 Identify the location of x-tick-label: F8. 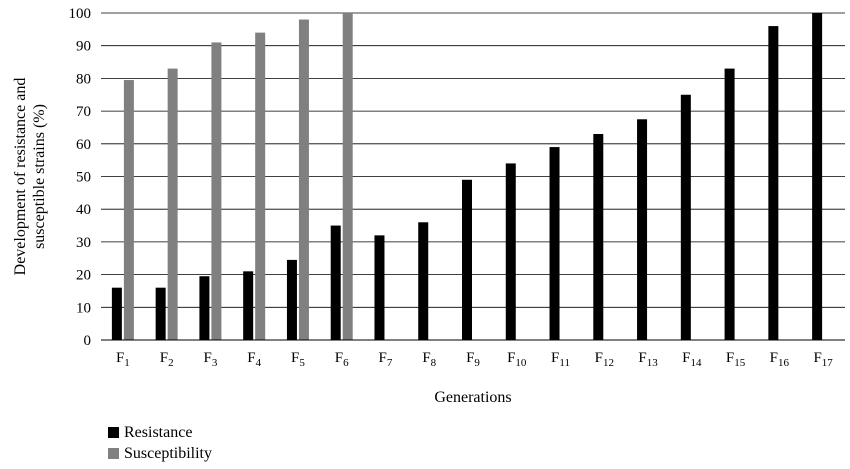
(429, 359).